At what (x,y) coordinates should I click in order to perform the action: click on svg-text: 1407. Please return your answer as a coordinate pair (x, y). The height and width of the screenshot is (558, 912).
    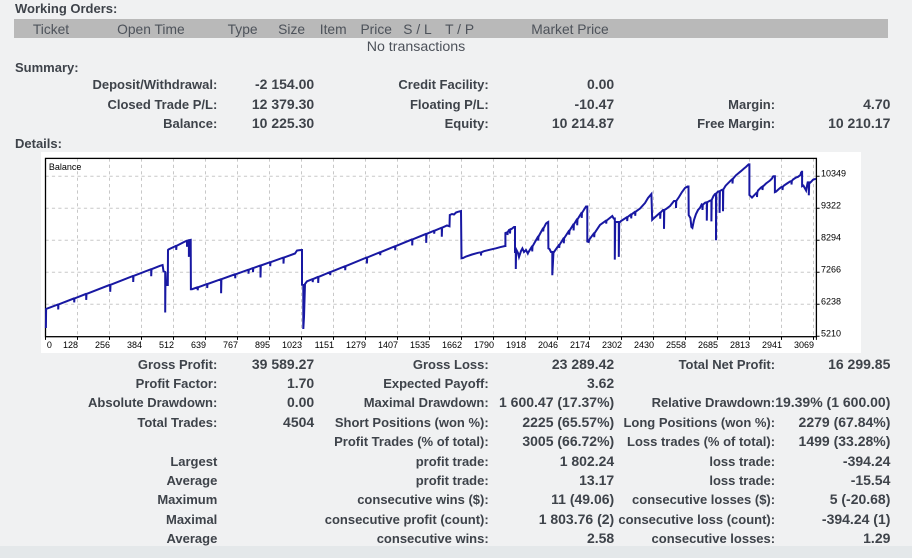
    Looking at the image, I should click on (388, 345).